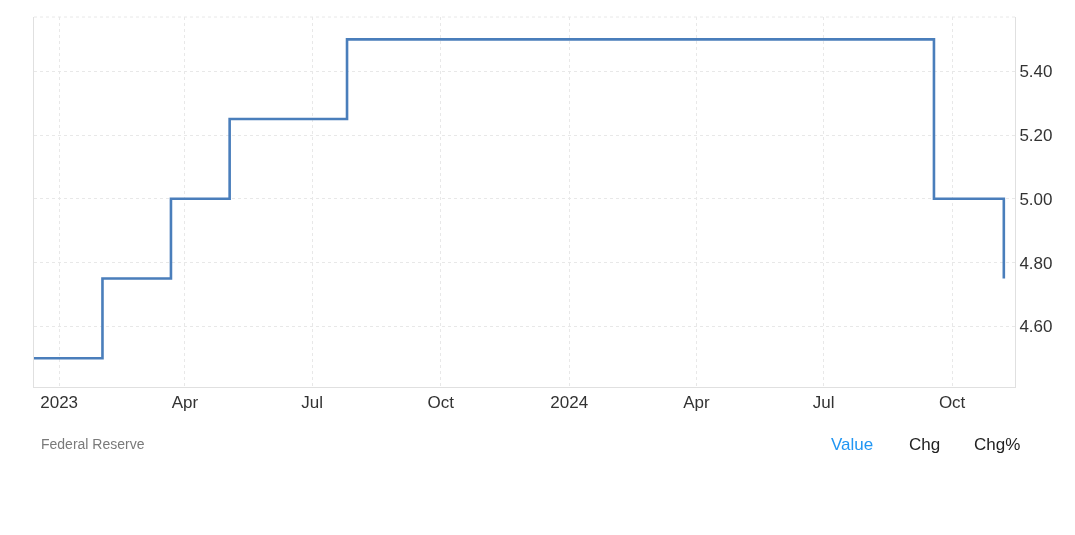 This screenshot has height=535, width=1075. What do you see at coordinates (569, 403) in the screenshot?
I see `x-tick-label: 2024` at bounding box center [569, 403].